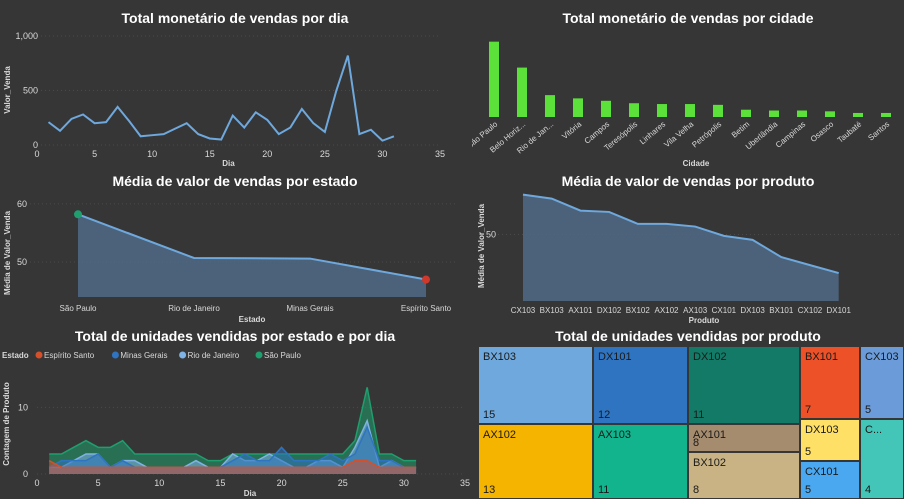 The width and height of the screenshot is (904, 499). Describe the element at coordinates (235, 181) in the screenshot. I see `chart-title: Média de valor de vendas por estado` at that location.